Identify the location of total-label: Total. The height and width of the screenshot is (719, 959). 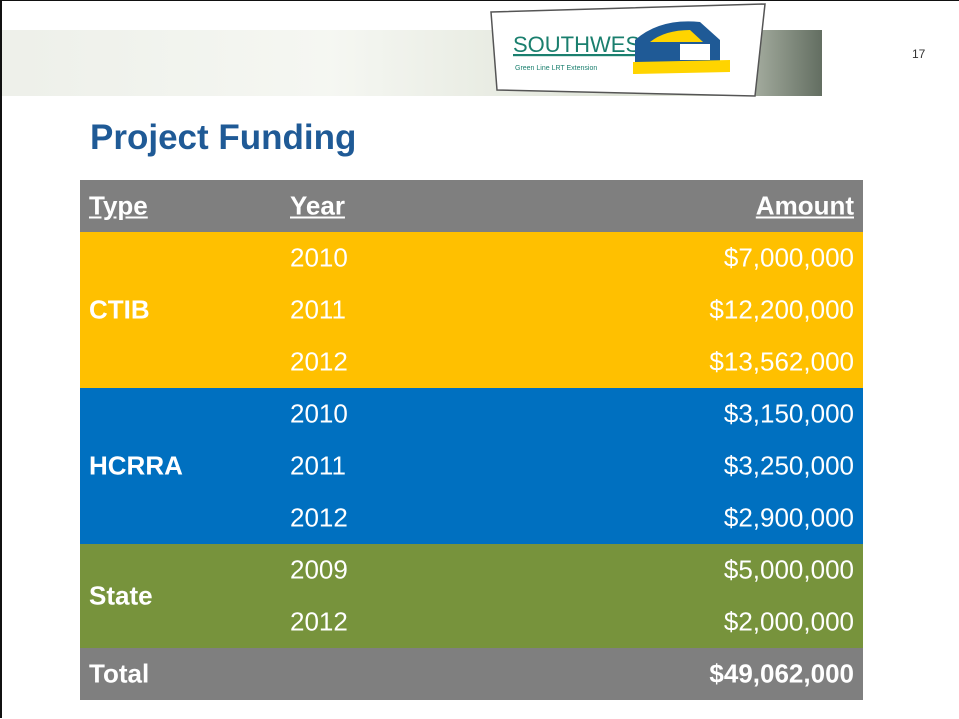
(119, 673).